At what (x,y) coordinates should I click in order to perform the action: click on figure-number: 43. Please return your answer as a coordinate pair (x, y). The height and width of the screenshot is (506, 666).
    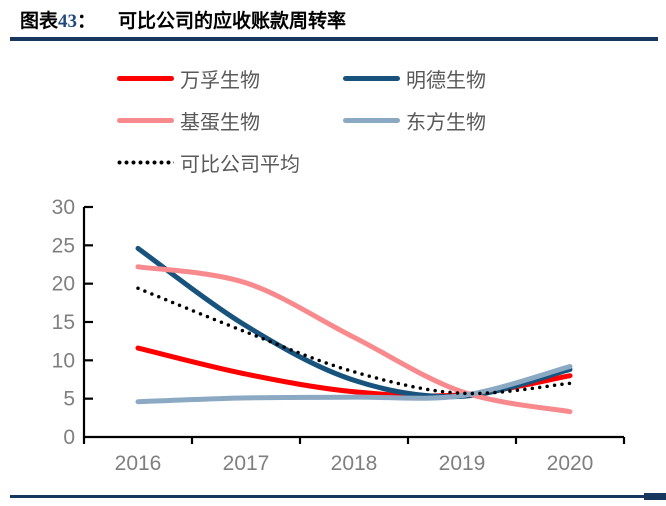
    Looking at the image, I should click on (68, 21).